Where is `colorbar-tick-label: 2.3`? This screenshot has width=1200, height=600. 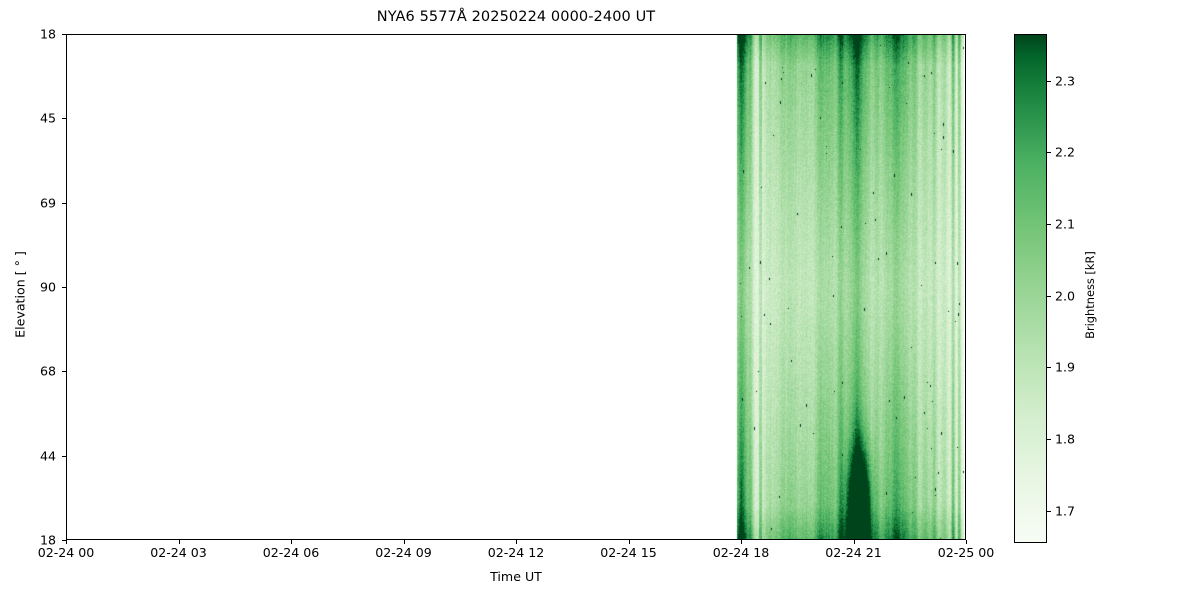
colorbar-tick-label: 2.3 is located at coordinates (1065, 81).